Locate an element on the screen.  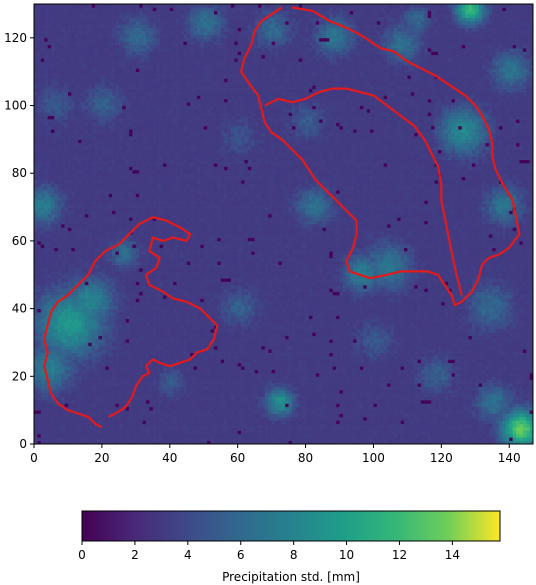
y-axis: 0 20 40 60 80 100 120 is located at coordinates (19, 241).